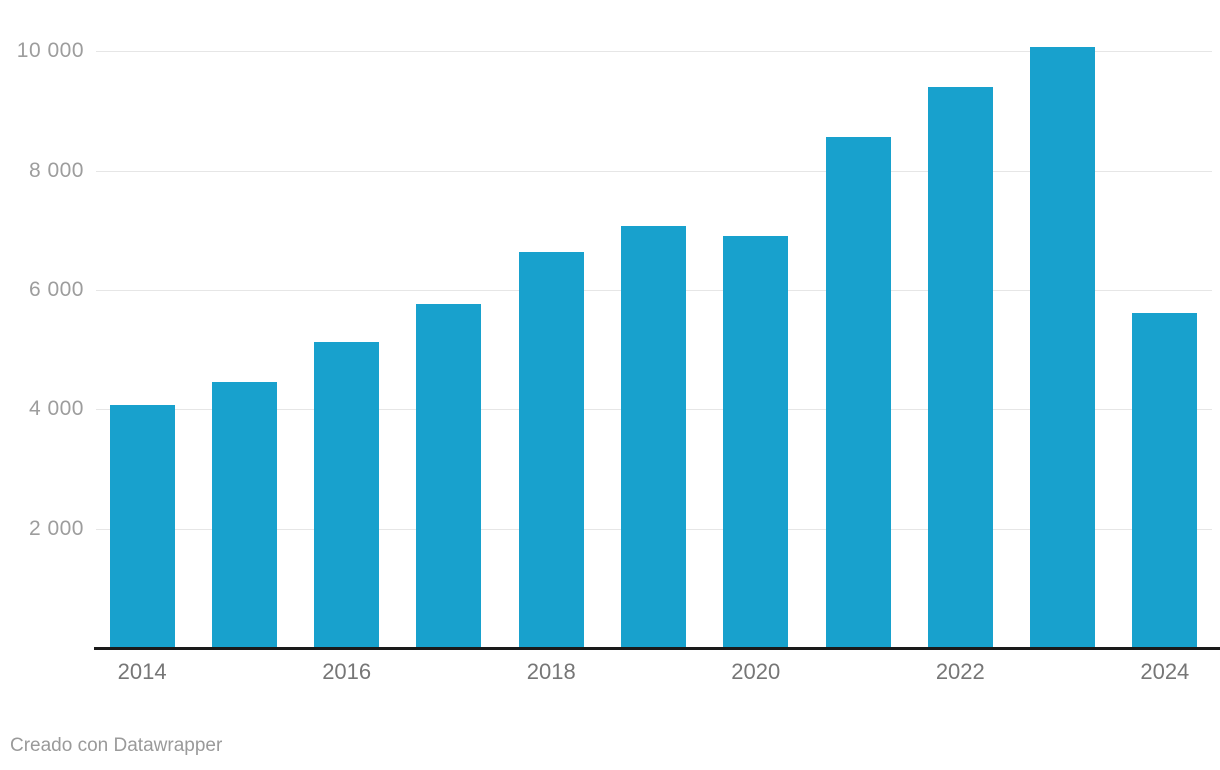 Image resolution: width=1220 pixels, height=770 pixels. What do you see at coordinates (657, 648) in the screenshot?
I see `x-axis-line` at bounding box center [657, 648].